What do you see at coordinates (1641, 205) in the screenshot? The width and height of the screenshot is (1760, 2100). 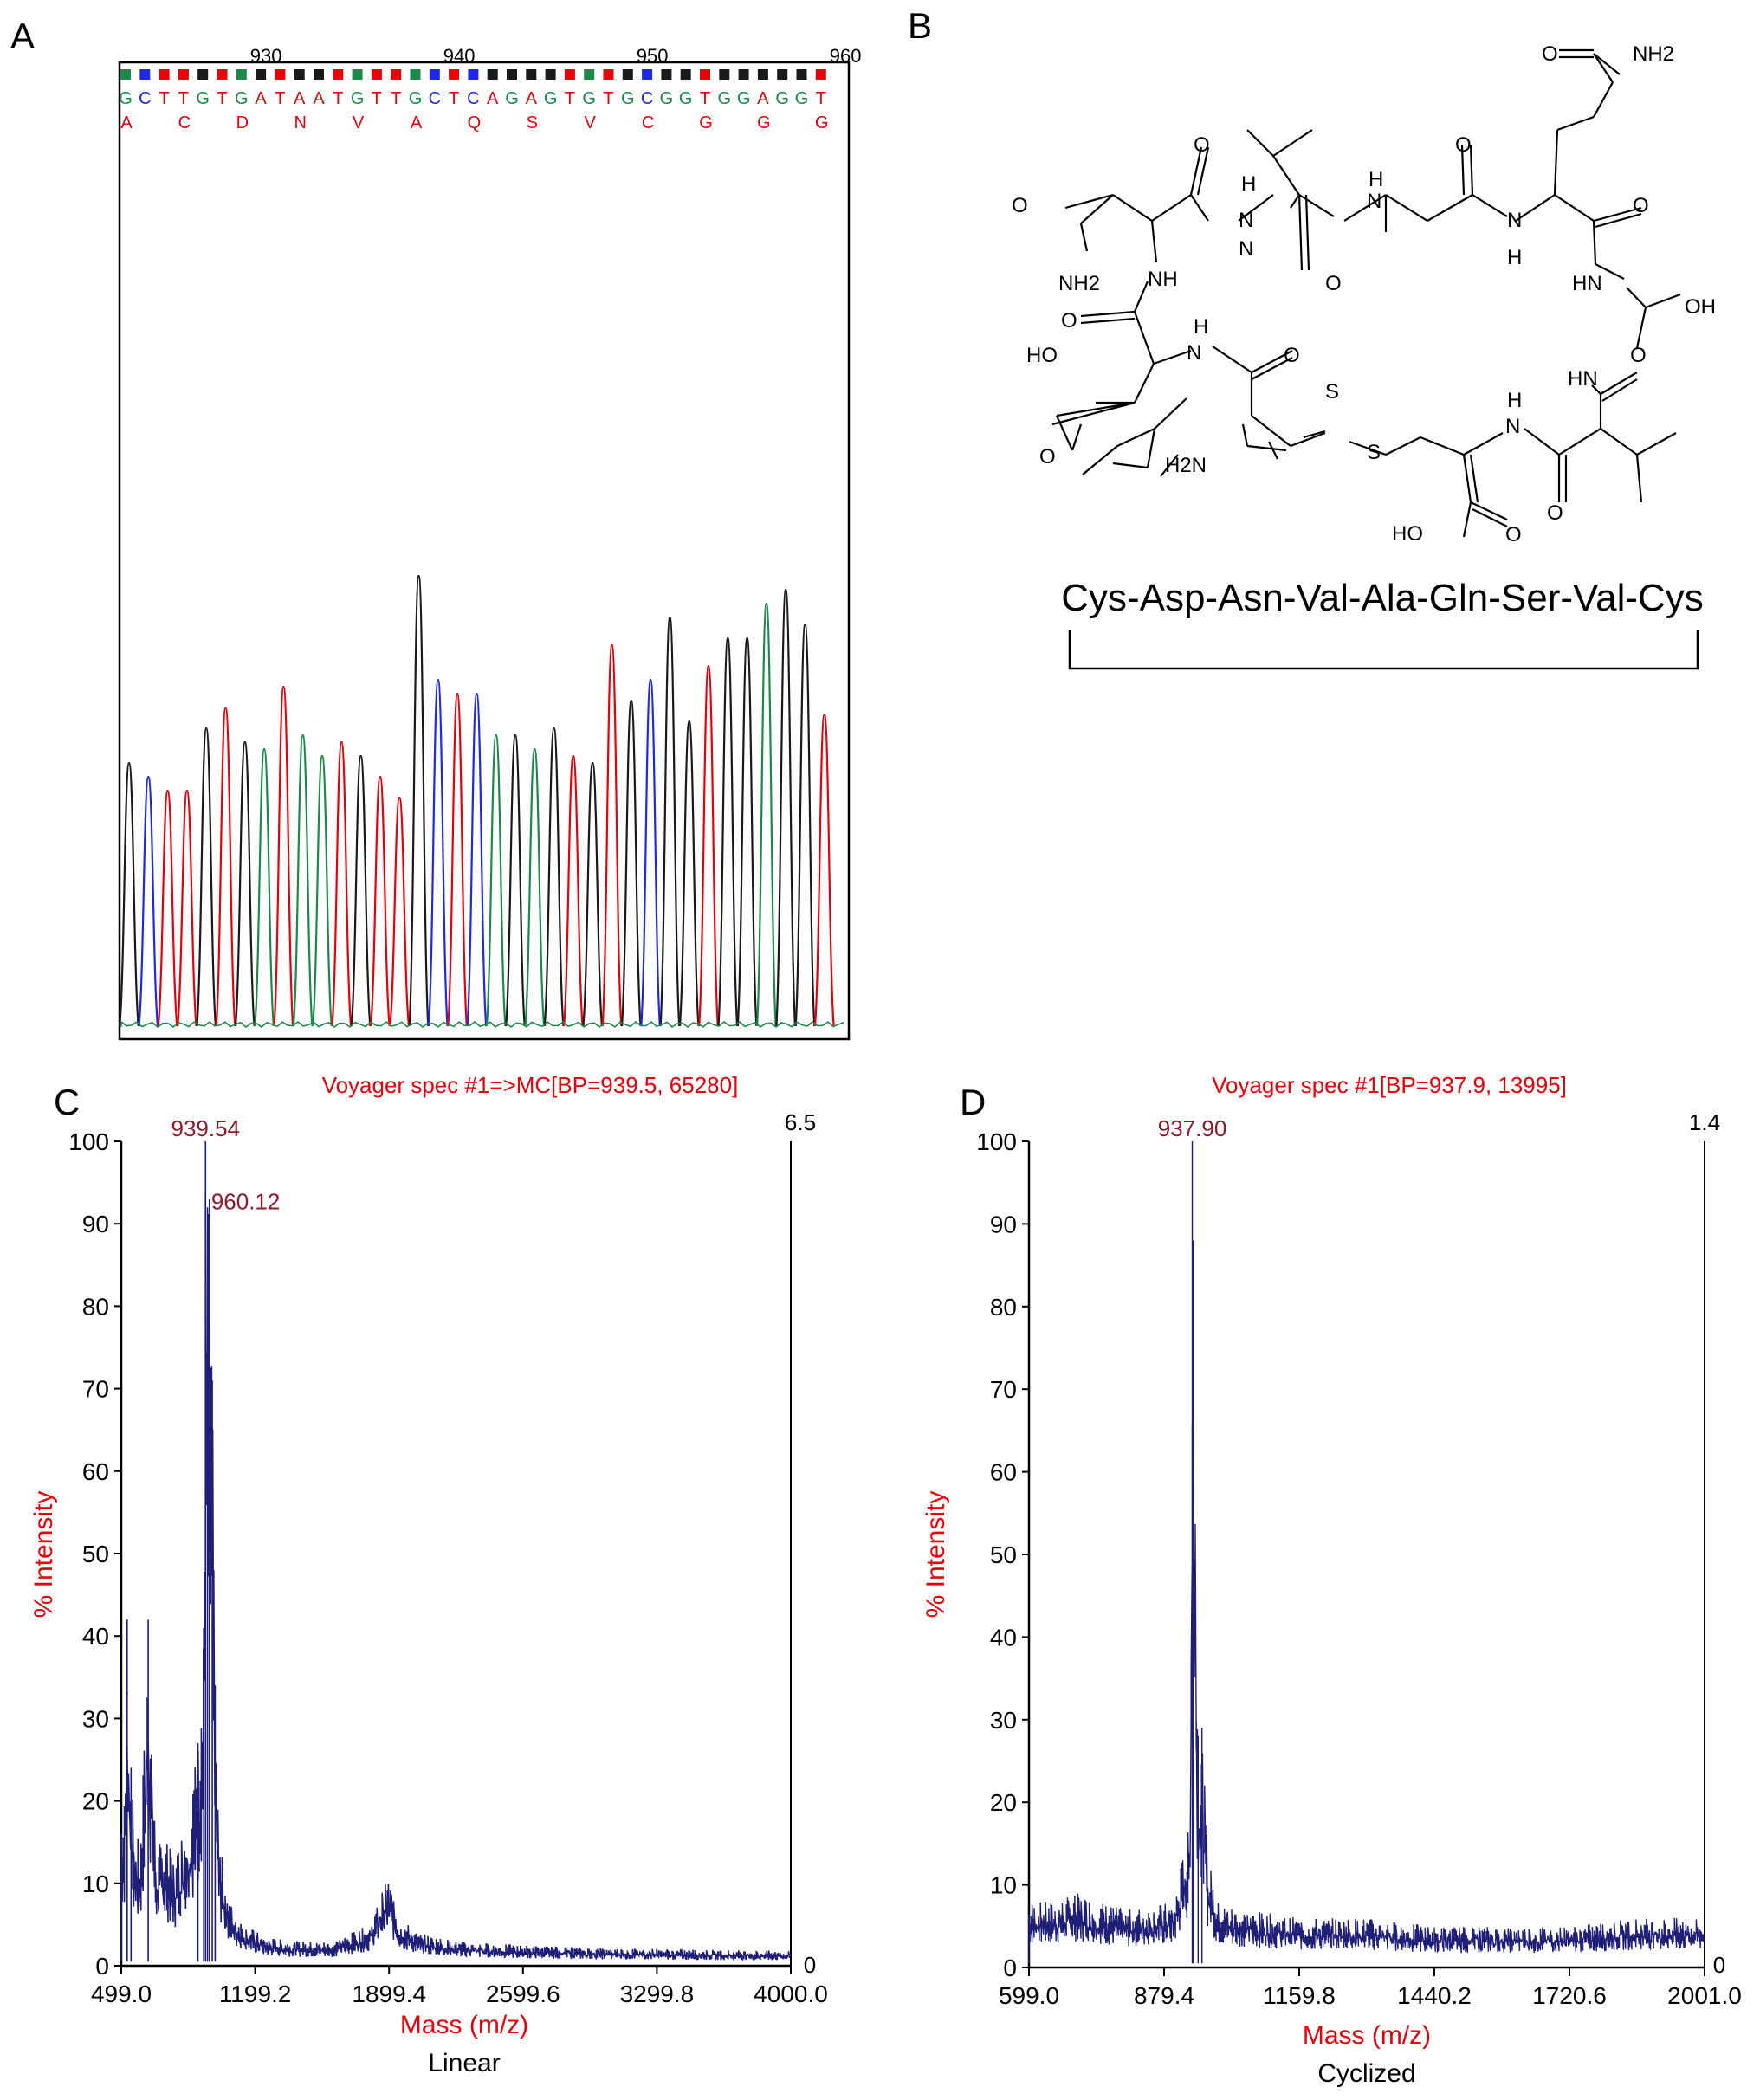 I see `atom-o5: O` at bounding box center [1641, 205].